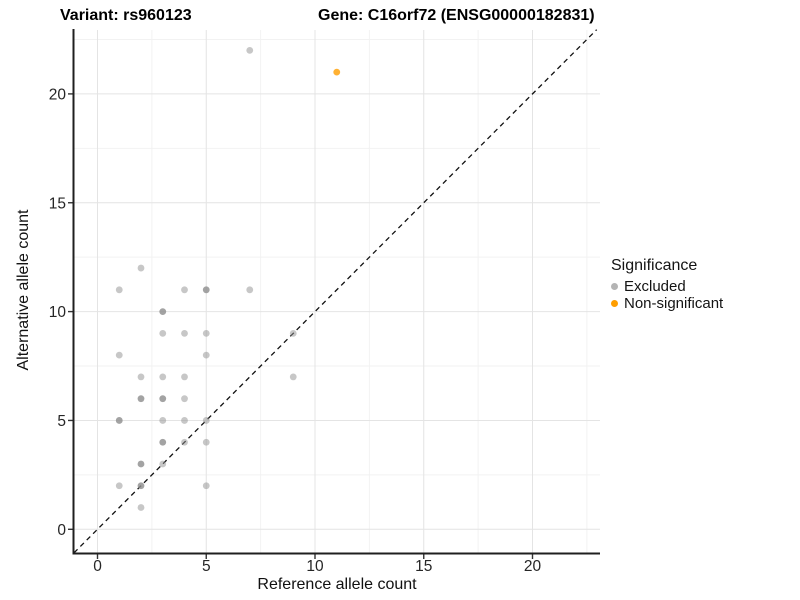  Describe the element at coordinates (337, 584) in the screenshot. I see `x-axis-label: Reference allele count` at that location.